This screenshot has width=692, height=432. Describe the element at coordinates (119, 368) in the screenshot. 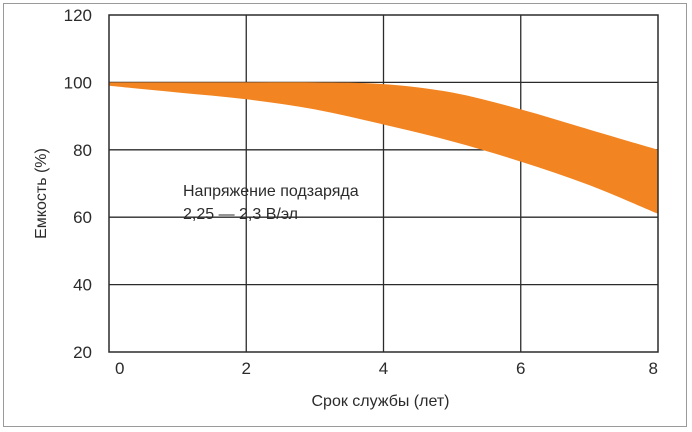

I see `x-tick-label: 0` at that location.